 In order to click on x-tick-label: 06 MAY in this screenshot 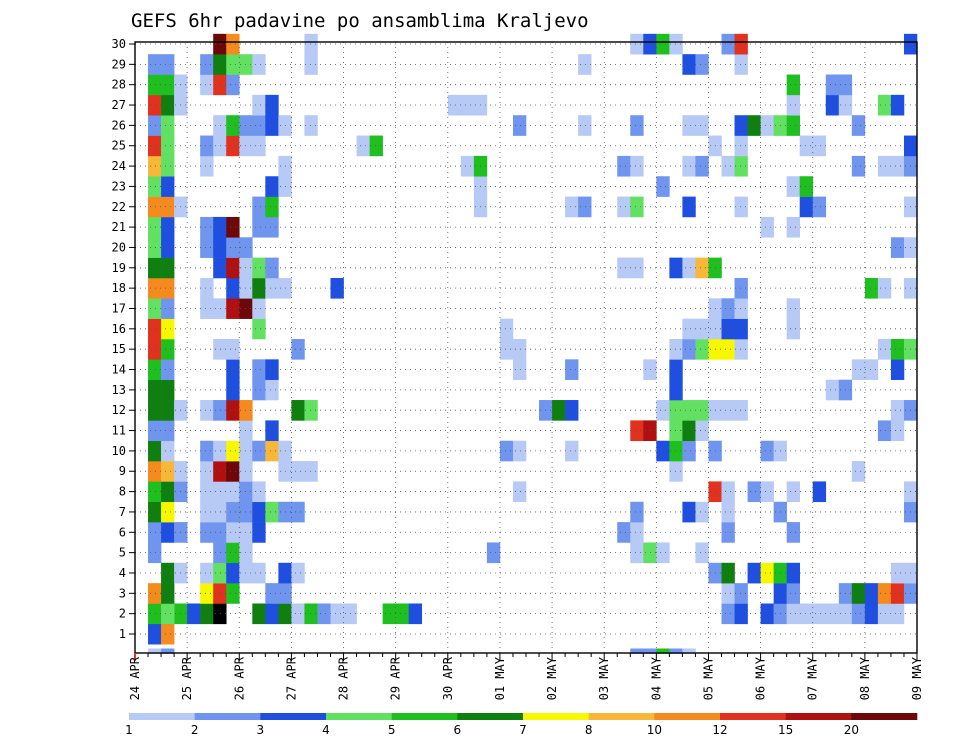, I will do `click(761, 678)`.